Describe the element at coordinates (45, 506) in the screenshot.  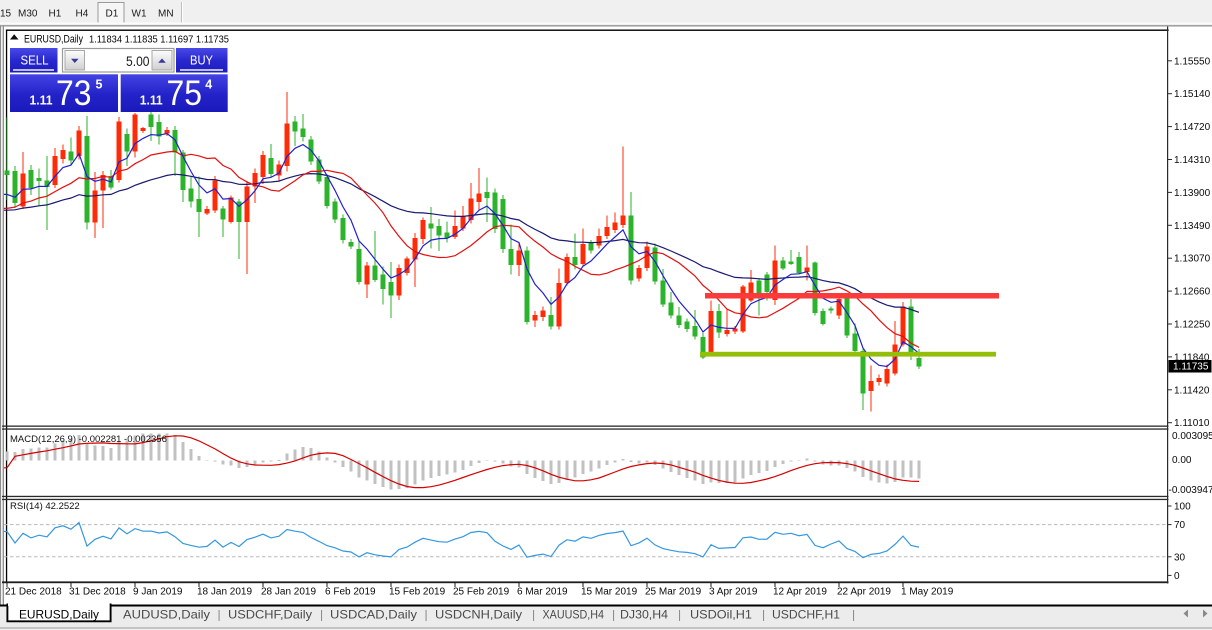
I see `svg-text: RSI(14) 42.2522` at that location.